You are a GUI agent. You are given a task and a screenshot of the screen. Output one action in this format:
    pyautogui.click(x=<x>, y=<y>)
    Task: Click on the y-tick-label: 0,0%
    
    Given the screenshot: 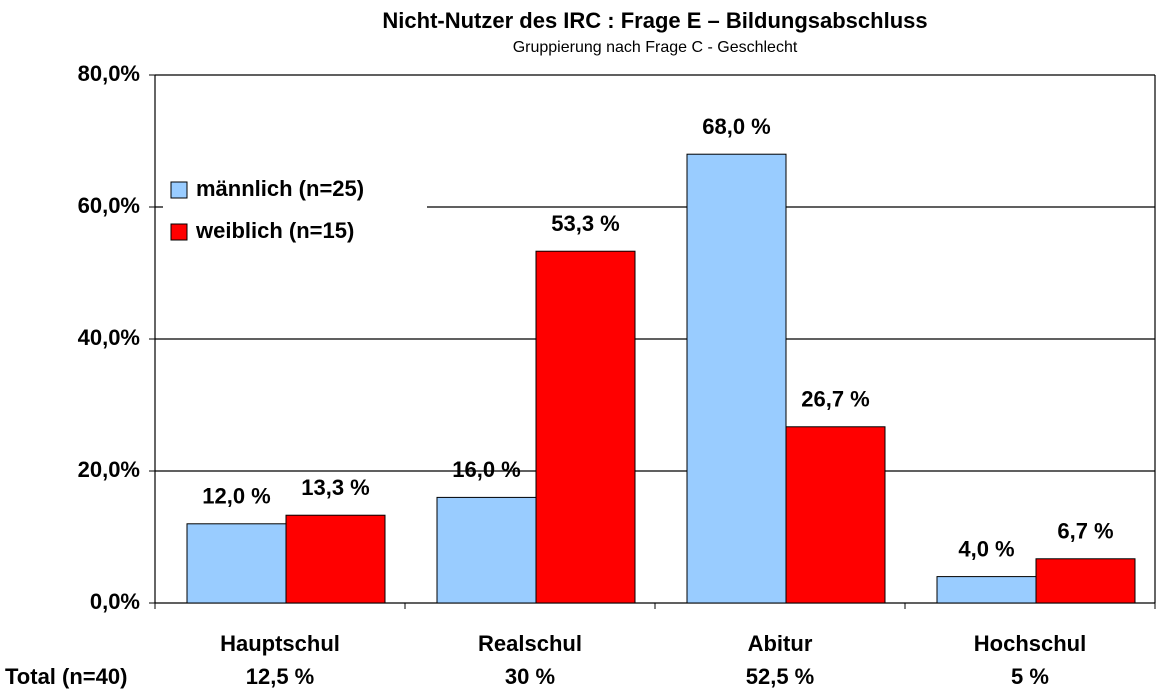 What is the action you would take?
    pyautogui.click(x=115, y=601)
    